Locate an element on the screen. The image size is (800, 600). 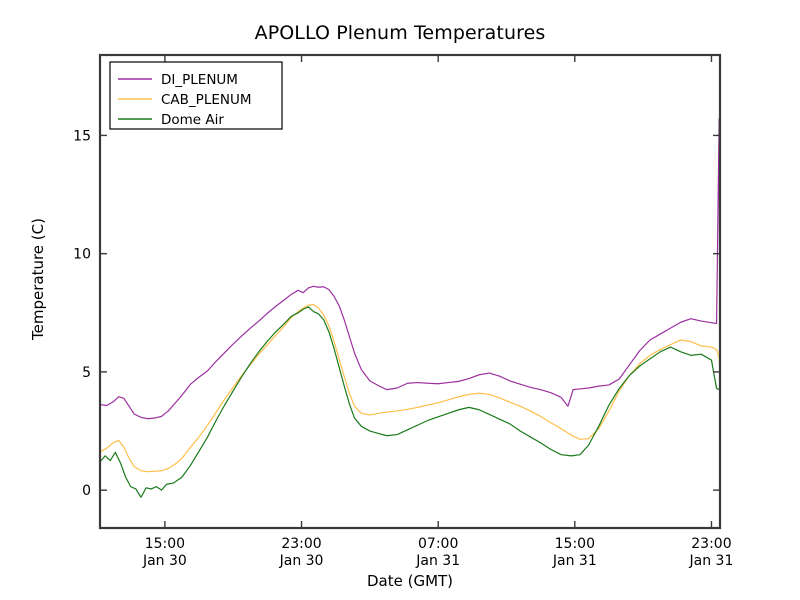
y-tick-label: 10 is located at coordinates (82, 255).